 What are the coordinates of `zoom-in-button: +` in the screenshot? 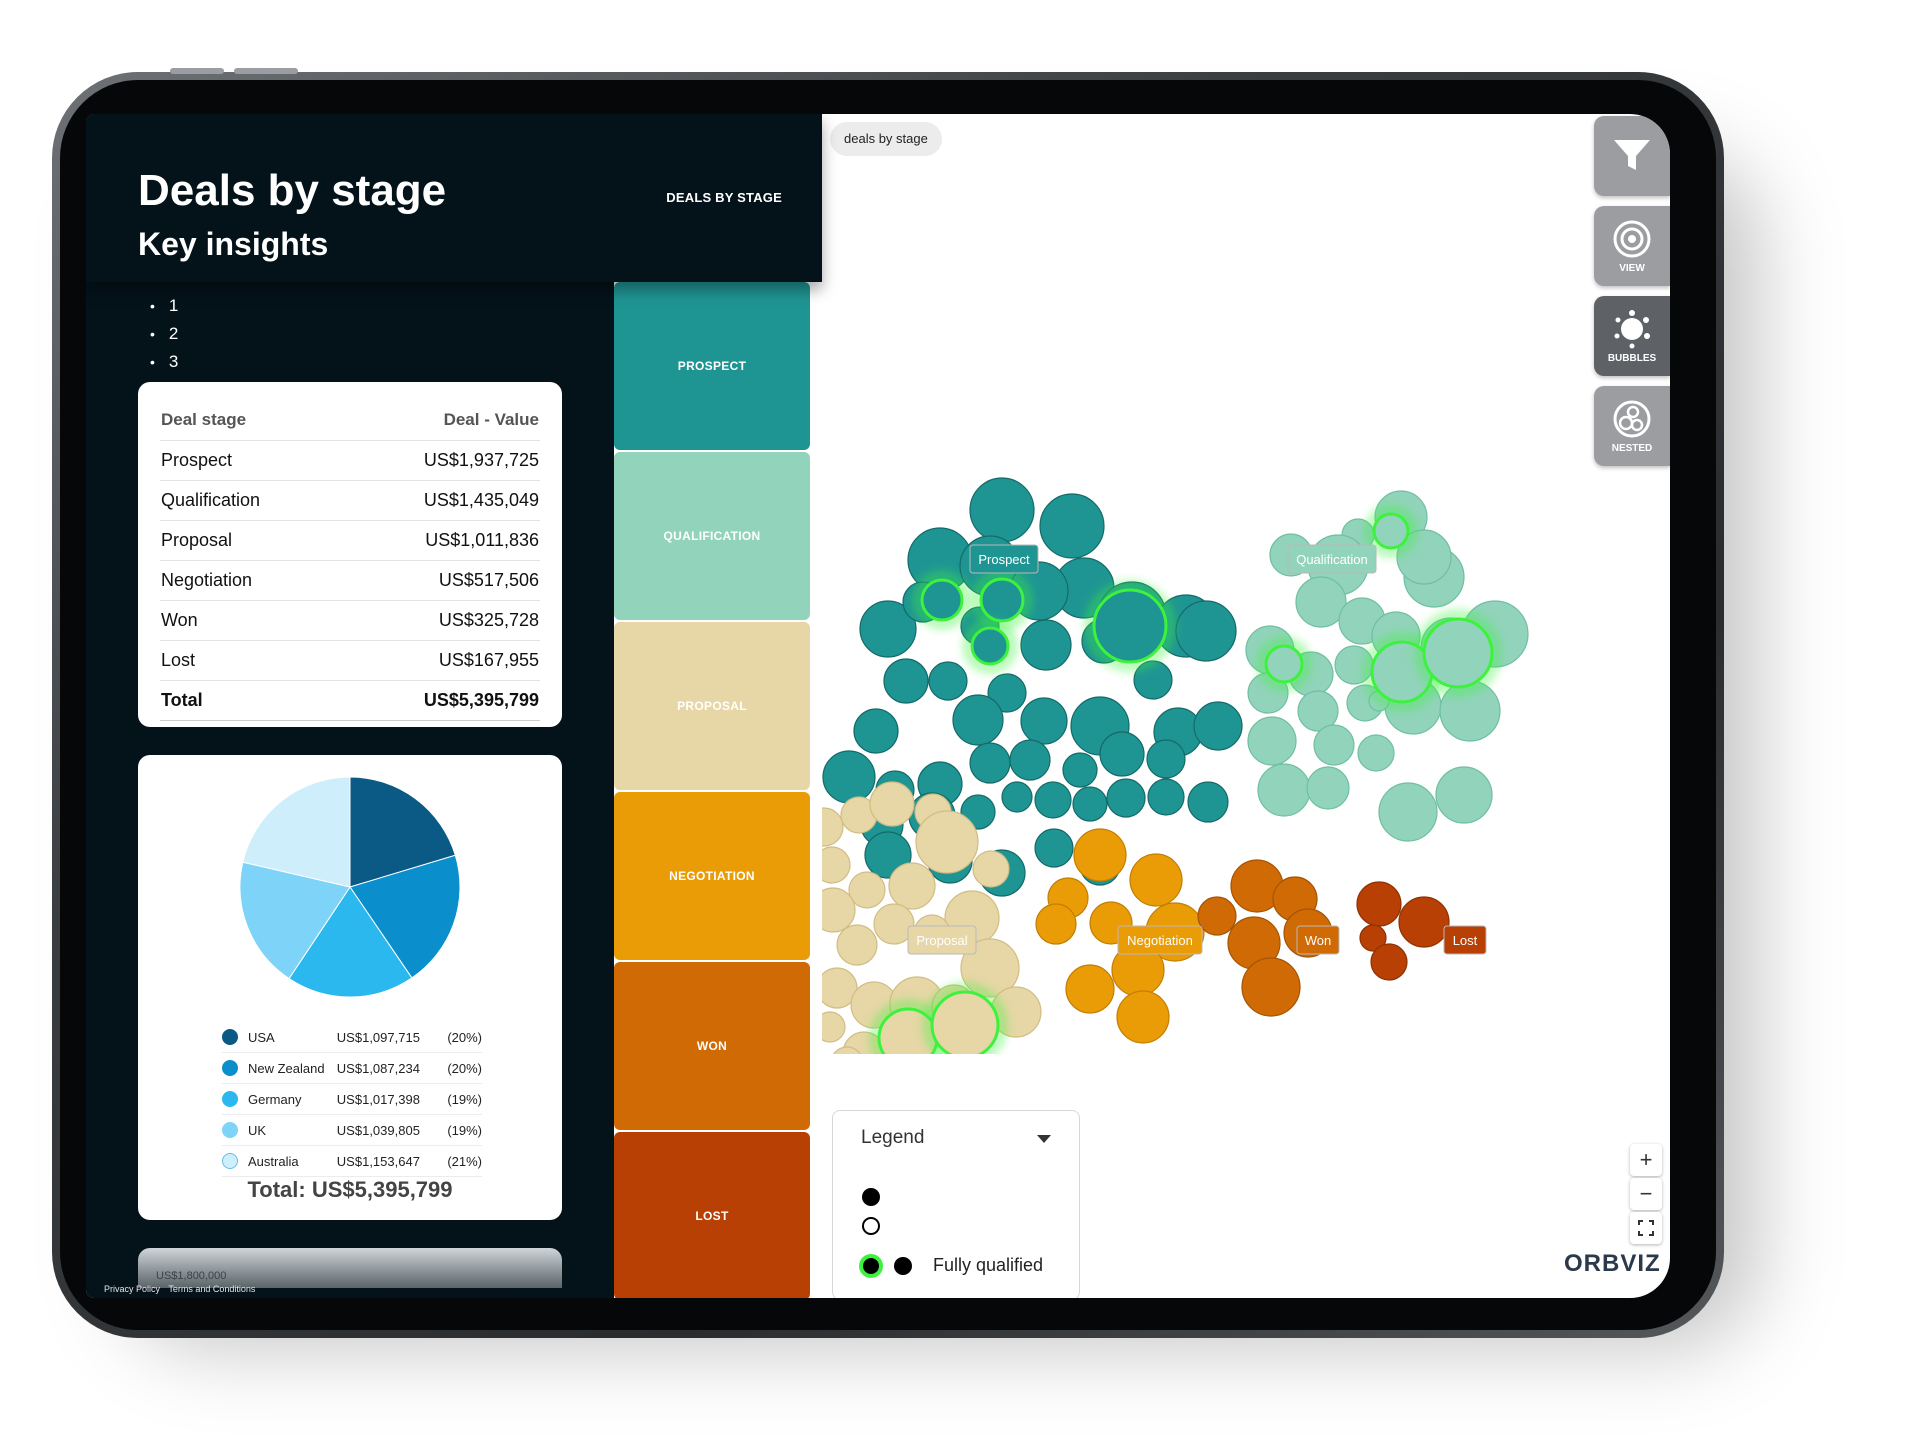 It's located at (1646, 1160).